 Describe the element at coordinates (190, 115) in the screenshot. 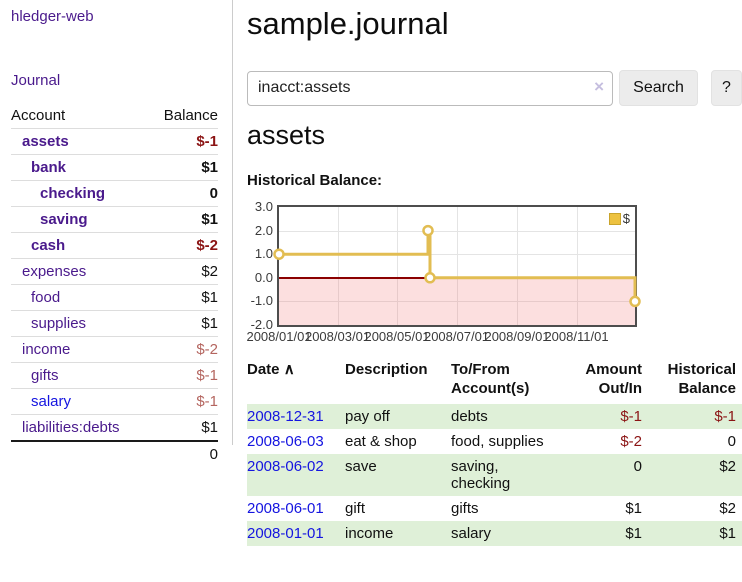

I see `balance-column-header: Balance` at that location.